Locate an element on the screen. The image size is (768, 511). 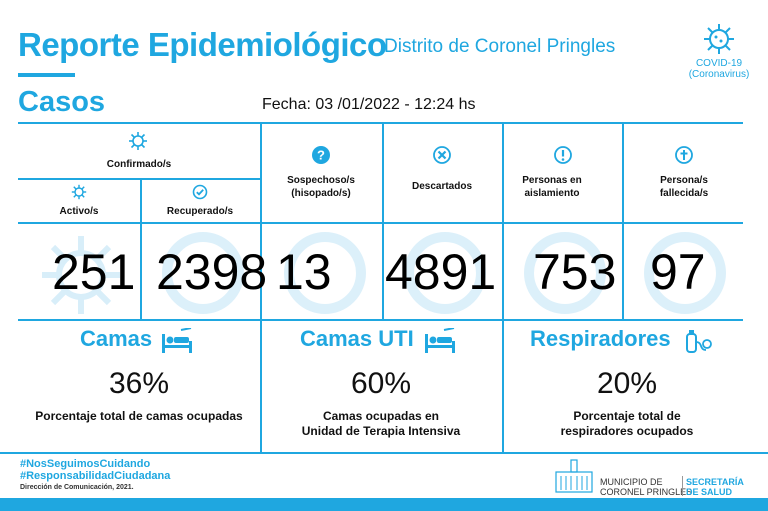
check-circle-icon is located at coordinates (200, 192).